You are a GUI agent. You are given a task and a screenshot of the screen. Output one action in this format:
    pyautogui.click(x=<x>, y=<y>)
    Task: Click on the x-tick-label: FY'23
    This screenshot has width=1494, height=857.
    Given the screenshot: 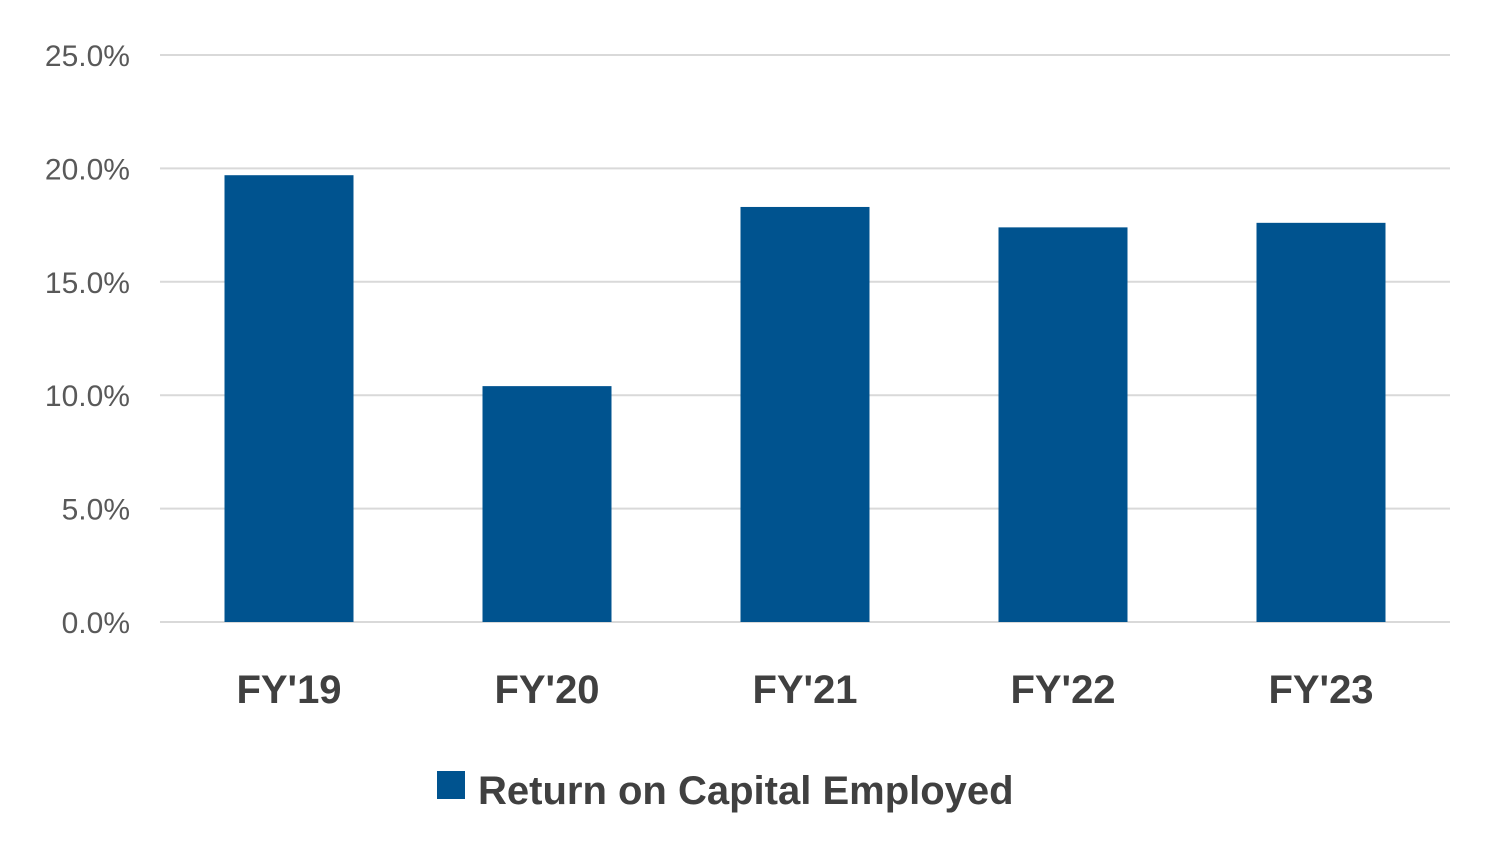 What is the action you would take?
    pyautogui.click(x=1320, y=690)
    